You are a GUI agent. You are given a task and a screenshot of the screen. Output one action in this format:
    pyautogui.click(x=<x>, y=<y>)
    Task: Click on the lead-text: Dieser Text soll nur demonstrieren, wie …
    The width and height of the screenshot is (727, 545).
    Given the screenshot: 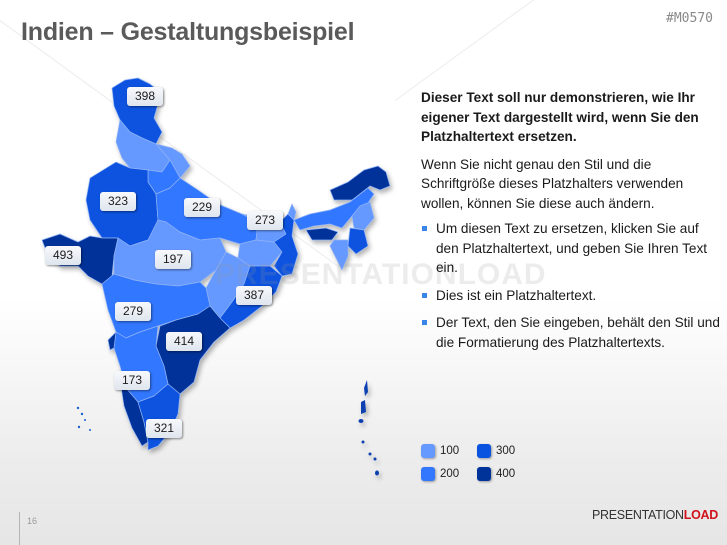 What is the action you would take?
    pyautogui.click(x=560, y=117)
    